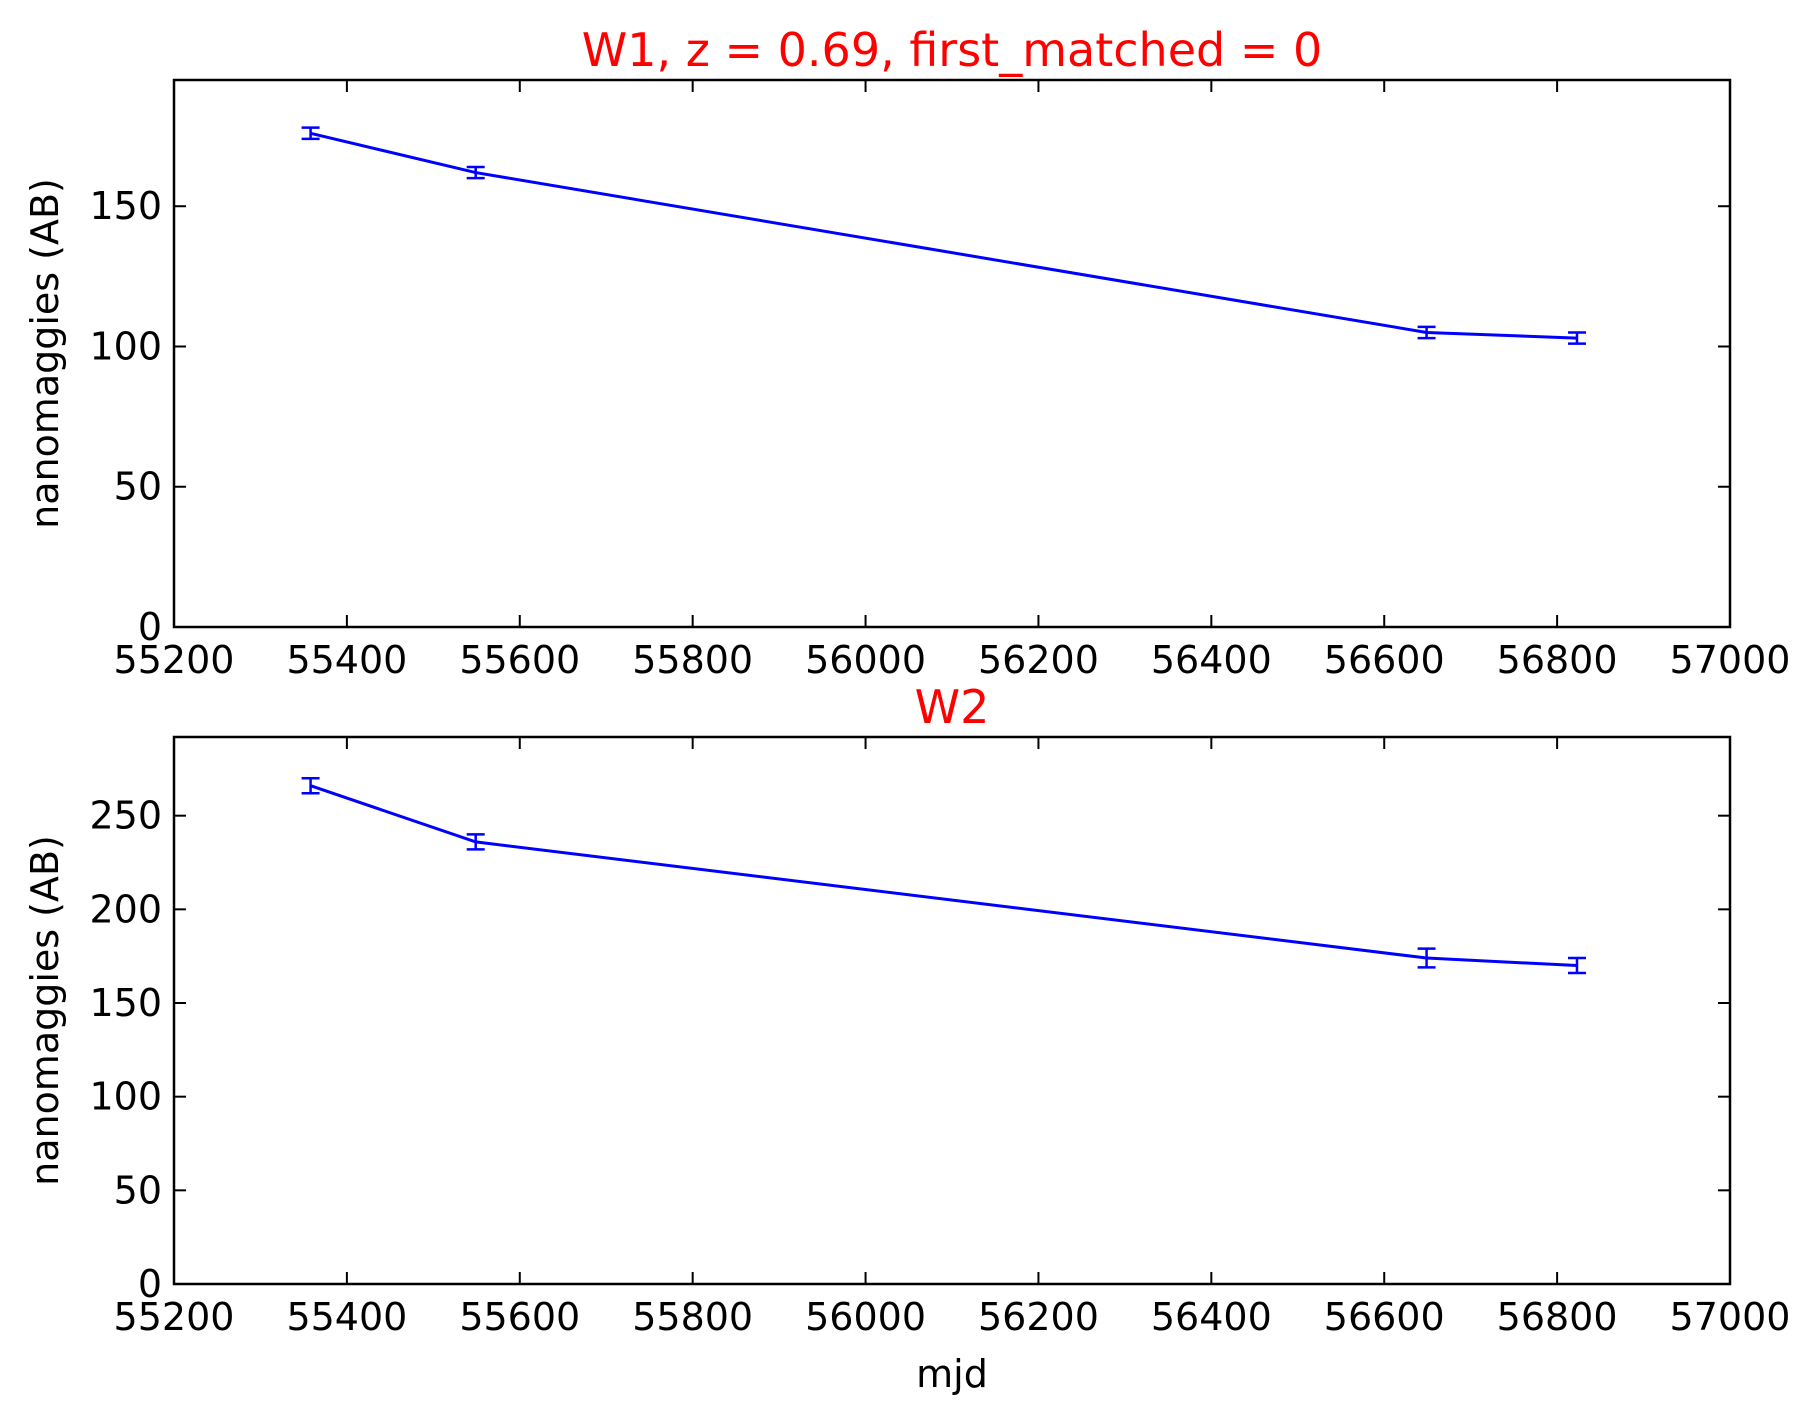  Describe the element at coordinates (952, 50) in the screenshot. I see `chart-title: W1, z = 0.69, first_matched = 0` at that location.